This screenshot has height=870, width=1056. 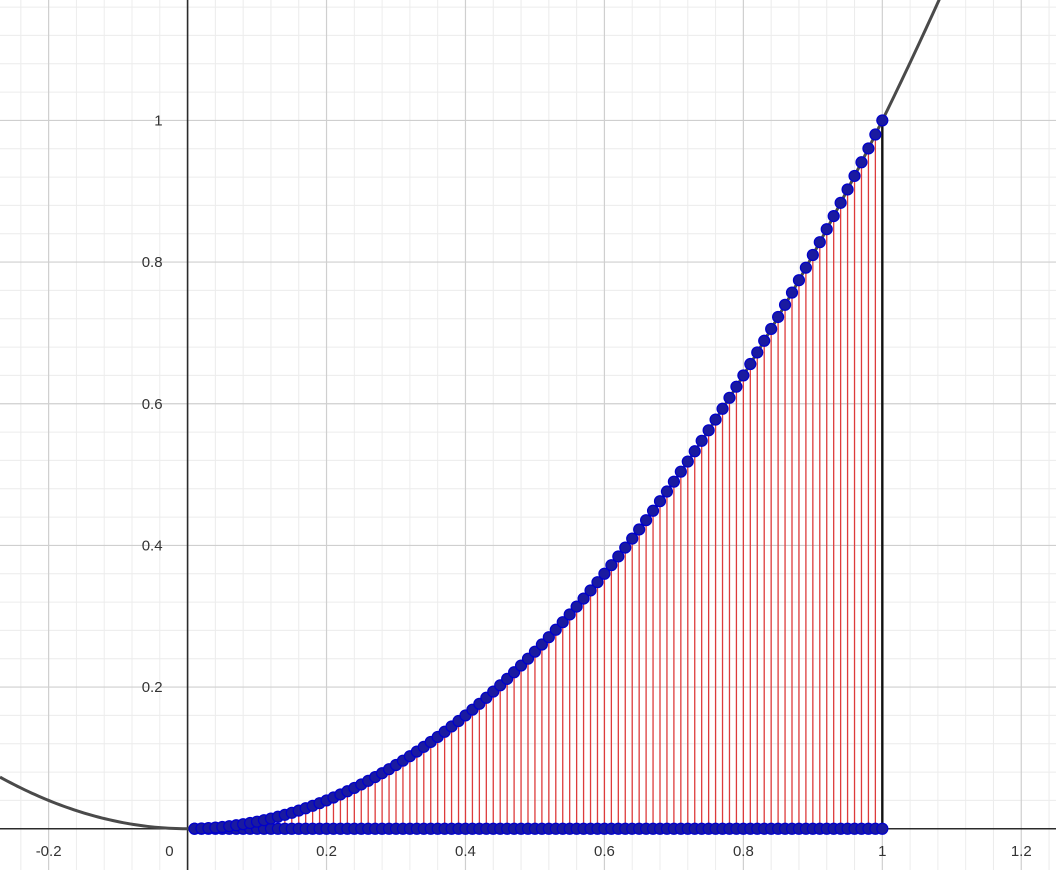 What do you see at coordinates (882, 851) in the screenshot?
I see `x-tick-label: 1` at bounding box center [882, 851].